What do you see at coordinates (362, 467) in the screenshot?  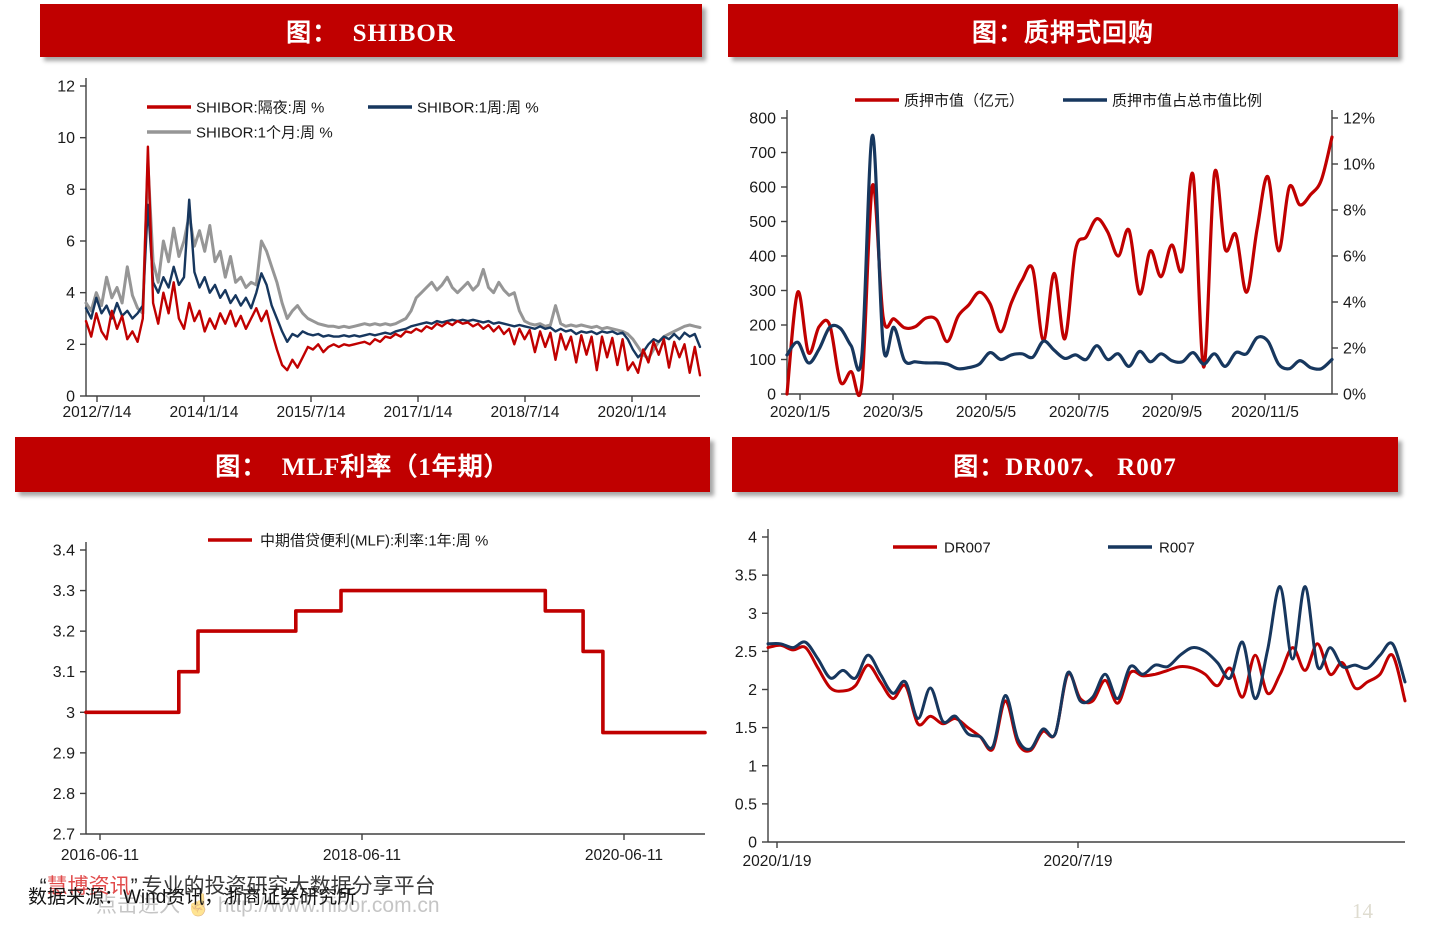 I see `mlf-title: 图： MLF利率（1年期）` at bounding box center [362, 467].